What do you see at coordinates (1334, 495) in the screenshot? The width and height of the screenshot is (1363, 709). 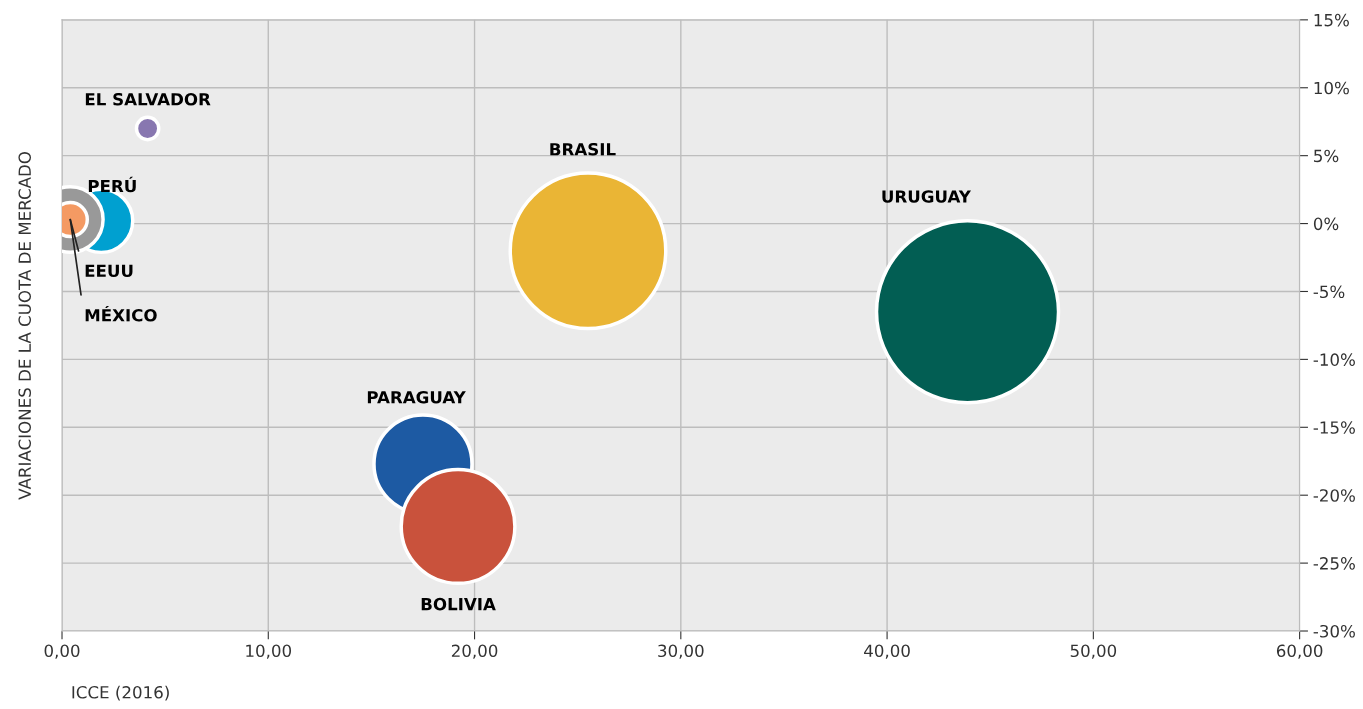 I see `y-tick-label: -20%` at bounding box center [1334, 495].